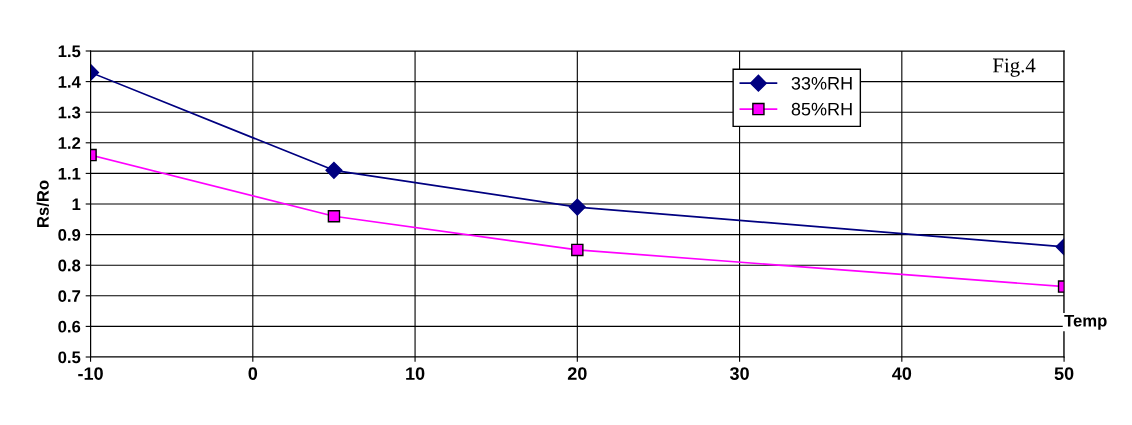 The height and width of the screenshot is (425, 1132). What do you see at coordinates (69, 326) in the screenshot?
I see `y-tick-label: 0.6` at bounding box center [69, 326].